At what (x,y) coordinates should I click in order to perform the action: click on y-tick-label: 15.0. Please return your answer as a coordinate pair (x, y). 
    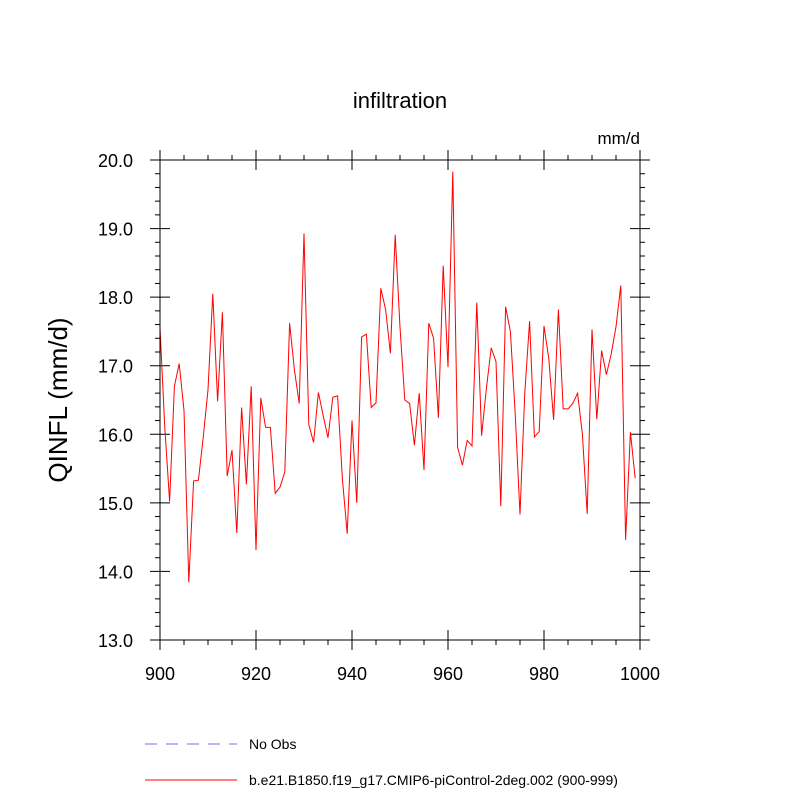
    Looking at the image, I should click on (115, 504).